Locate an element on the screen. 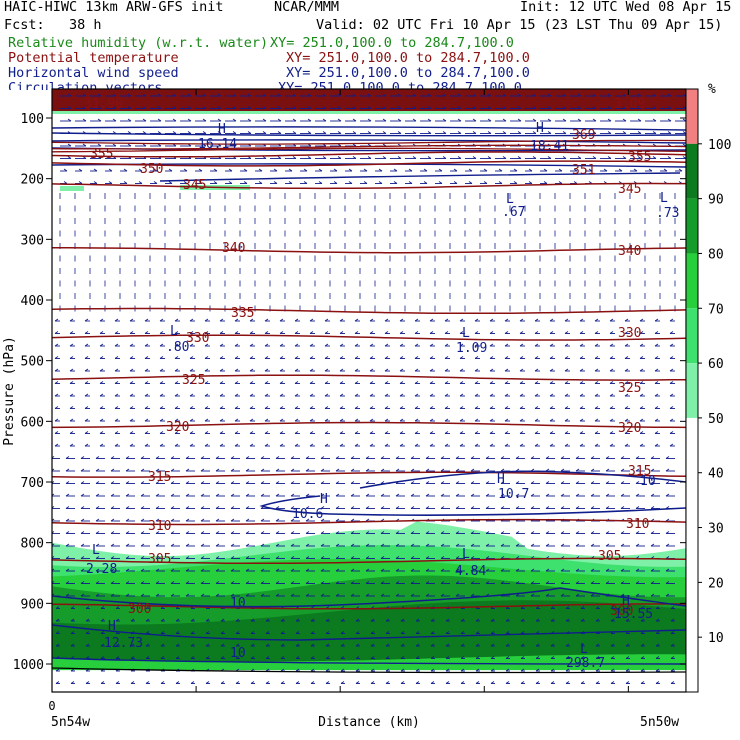  field-vectors-xy: XY= 251.0,100.0 to 284.7,100.0 is located at coordinates (400, 85).